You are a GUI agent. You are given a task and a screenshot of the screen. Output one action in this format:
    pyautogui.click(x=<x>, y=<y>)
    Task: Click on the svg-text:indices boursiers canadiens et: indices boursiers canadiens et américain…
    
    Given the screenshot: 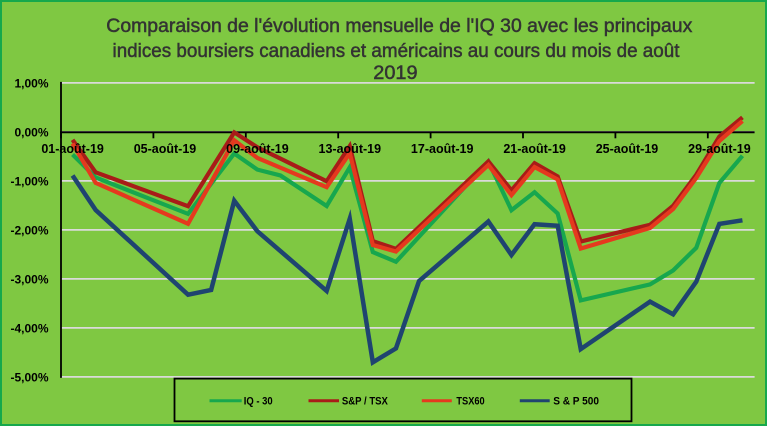 What is the action you would take?
    pyautogui.click(x=397, y=51)
    